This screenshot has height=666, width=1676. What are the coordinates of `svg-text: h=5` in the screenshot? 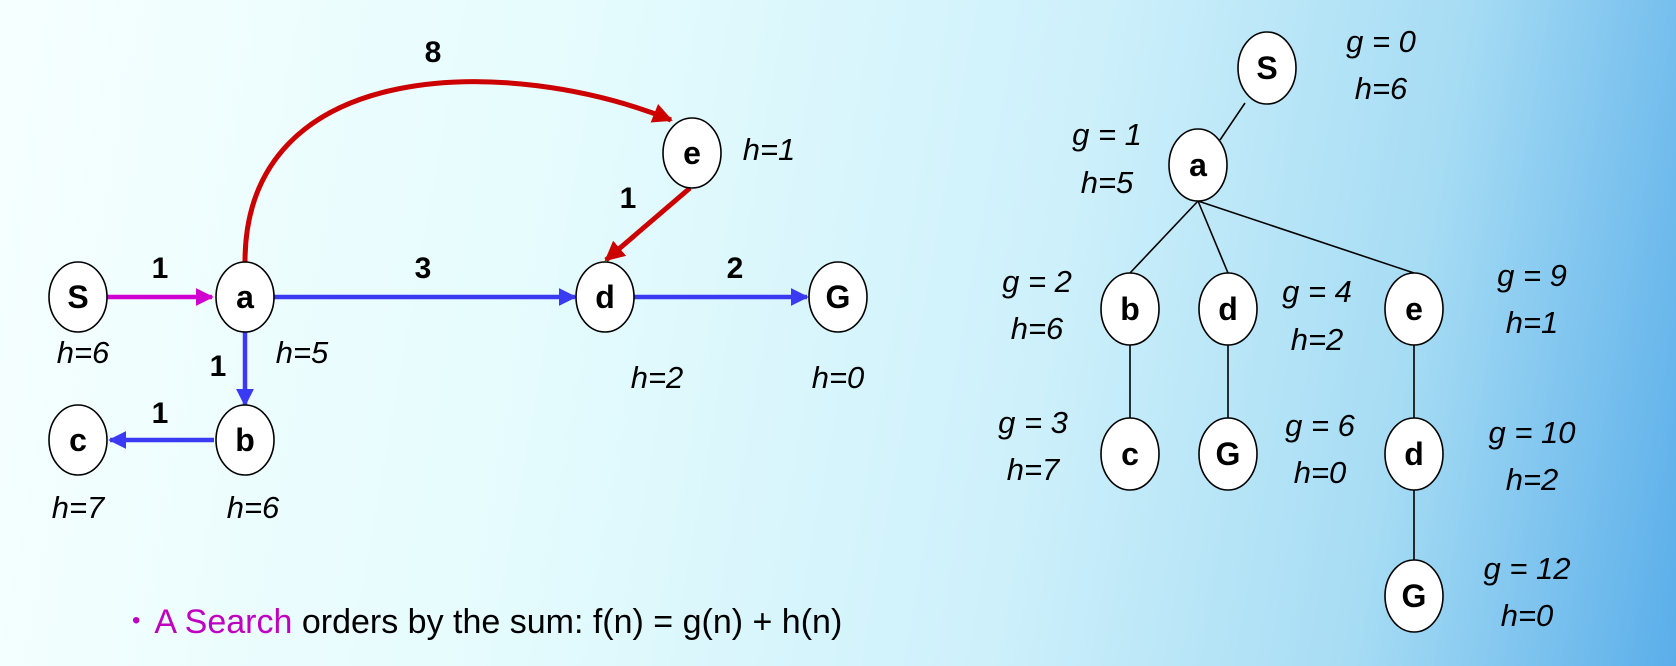 It's located at (1107, 182).